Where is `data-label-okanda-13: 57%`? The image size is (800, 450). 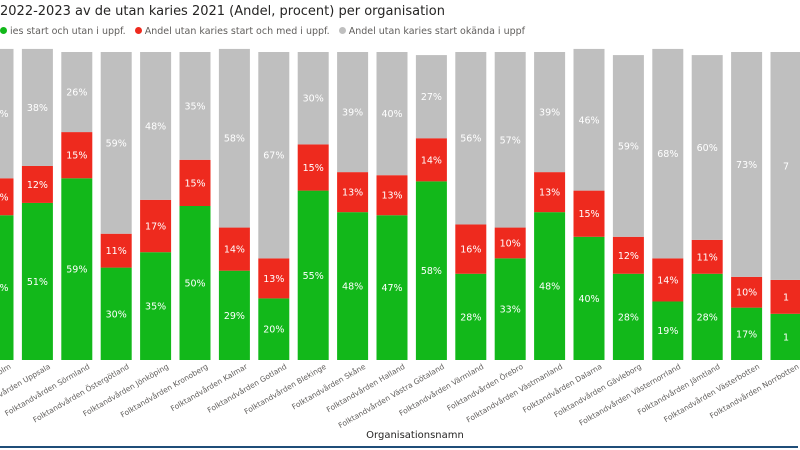
data-label-okanda-13: 57% is located at coordinates (510, 140).